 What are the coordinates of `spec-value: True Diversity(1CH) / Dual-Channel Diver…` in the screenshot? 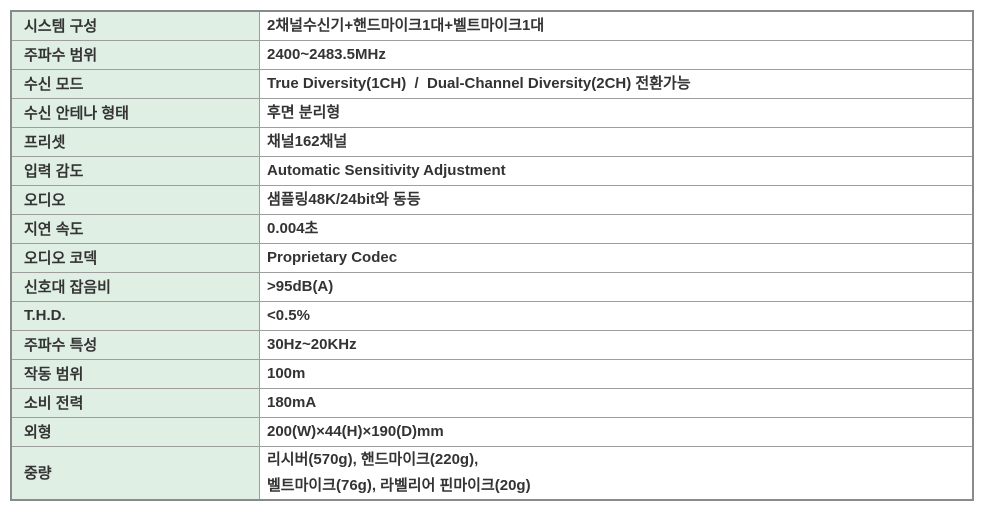 It's located at (616, 83).